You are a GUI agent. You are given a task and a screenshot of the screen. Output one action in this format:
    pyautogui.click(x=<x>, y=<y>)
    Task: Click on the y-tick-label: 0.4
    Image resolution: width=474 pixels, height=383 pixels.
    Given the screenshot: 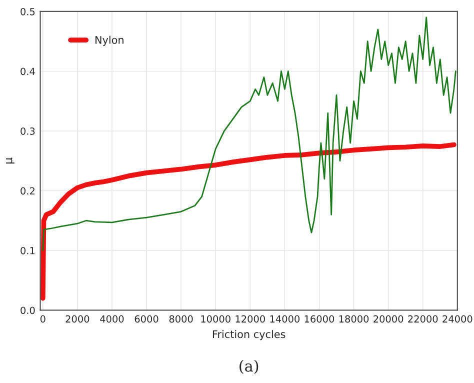 What is the action you would take?
    pyautogui.click(x=27, y=72)
    